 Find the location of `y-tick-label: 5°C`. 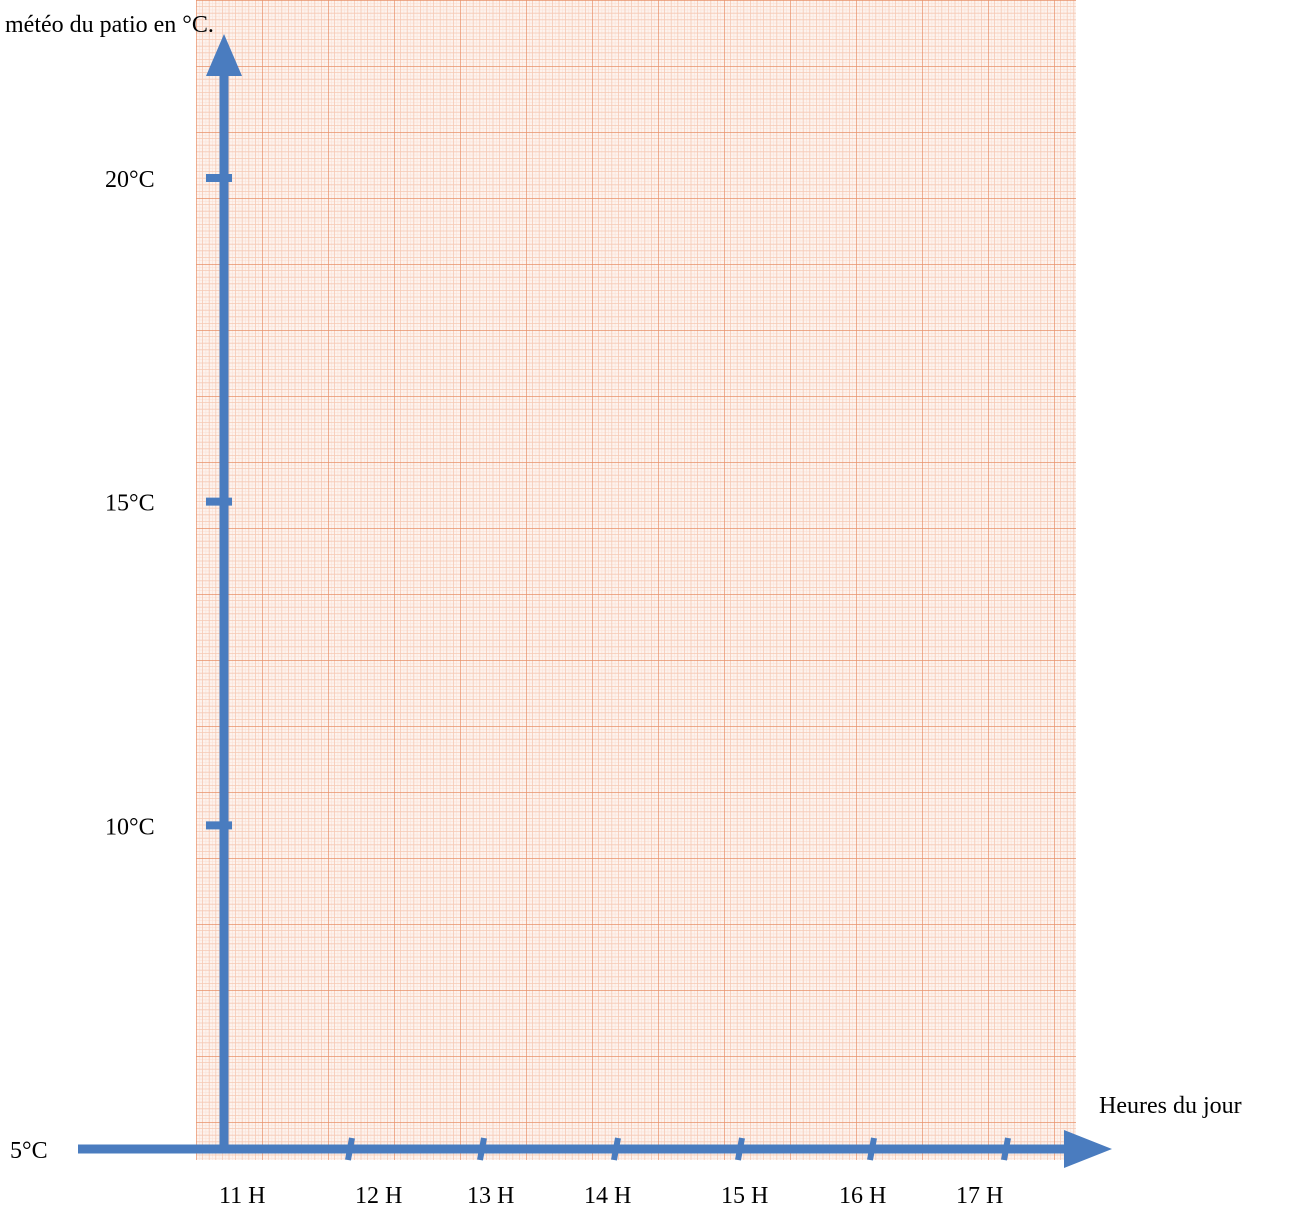

y-tick-label: 5°C is located at coordinates (29, 1151).